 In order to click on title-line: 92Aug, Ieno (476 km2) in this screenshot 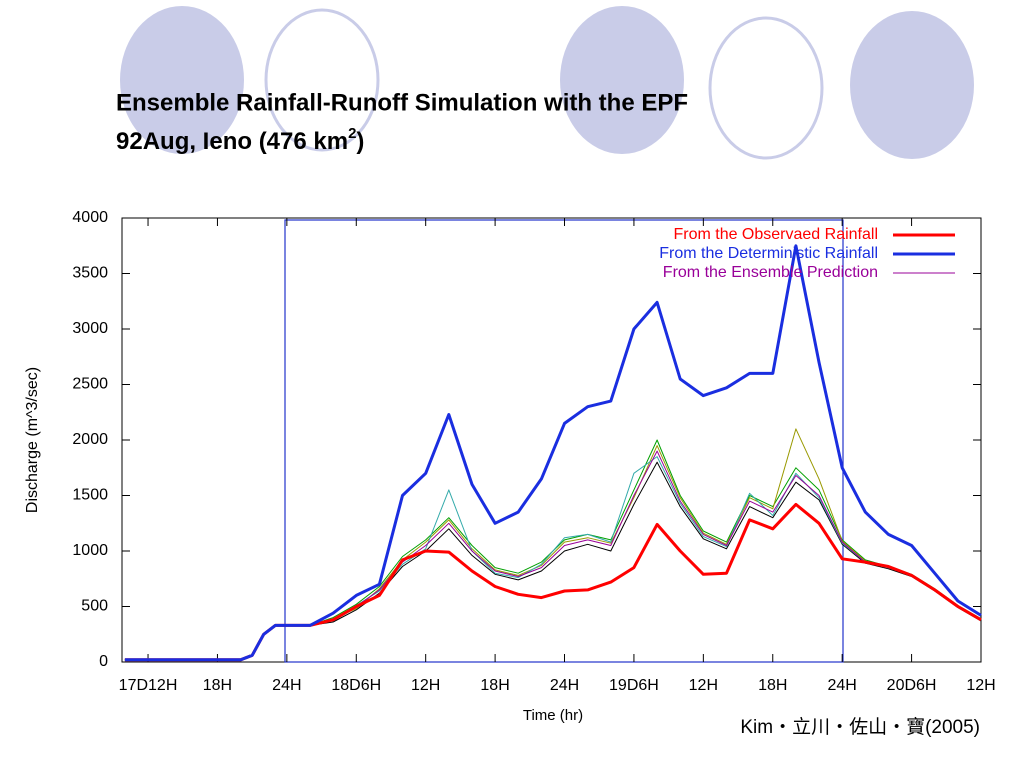, I will do `click(240, 140)`.